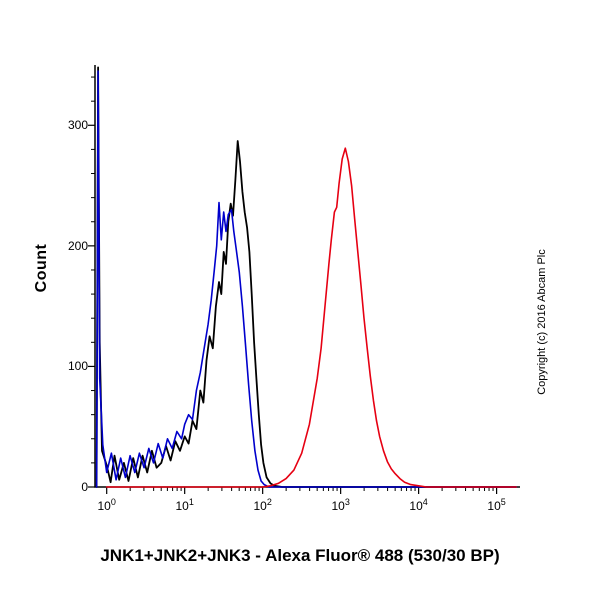 This screenshot has width=600, height=600. I want to click on x-tick-label: 10², so click(262, 505).